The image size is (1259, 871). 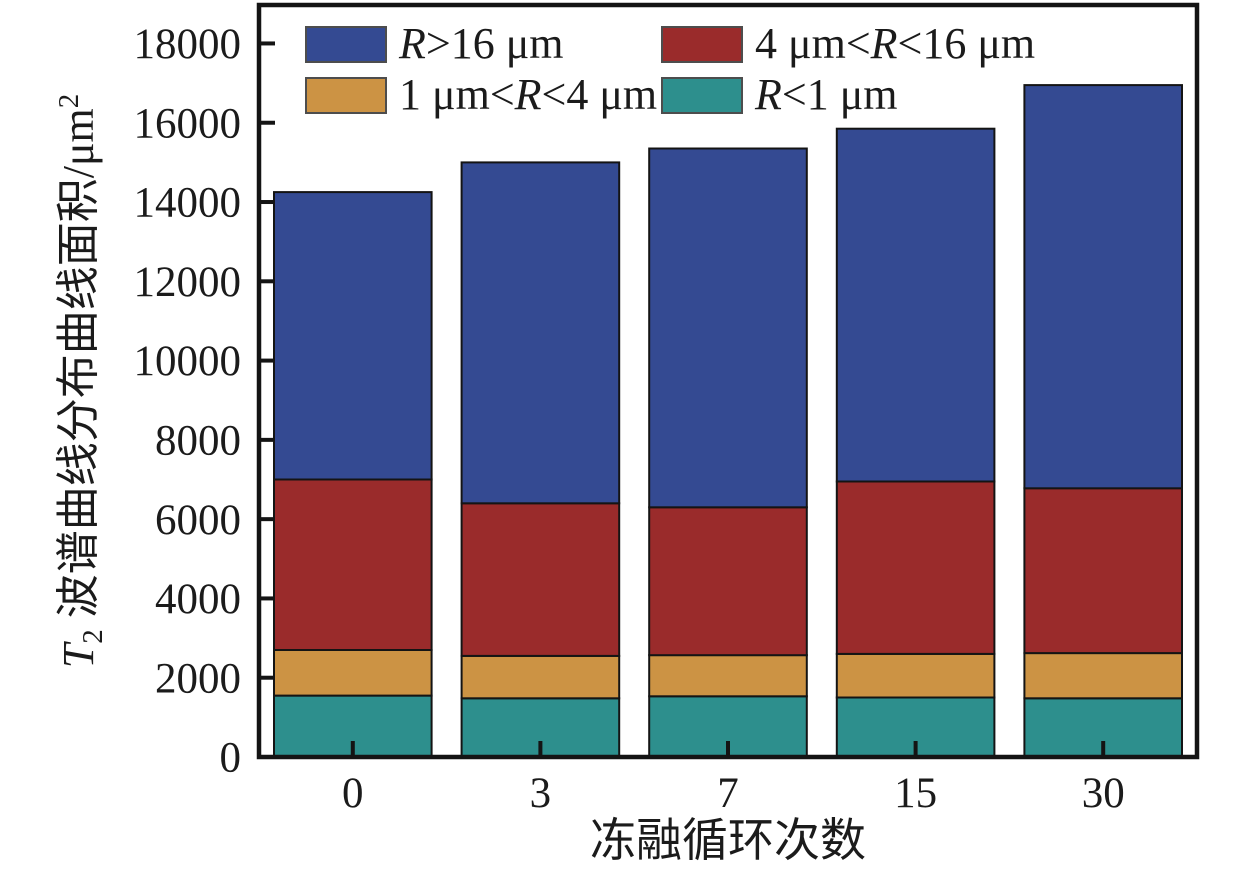 I want to click on y-tick-label: 0, so click(x=231, y=758).